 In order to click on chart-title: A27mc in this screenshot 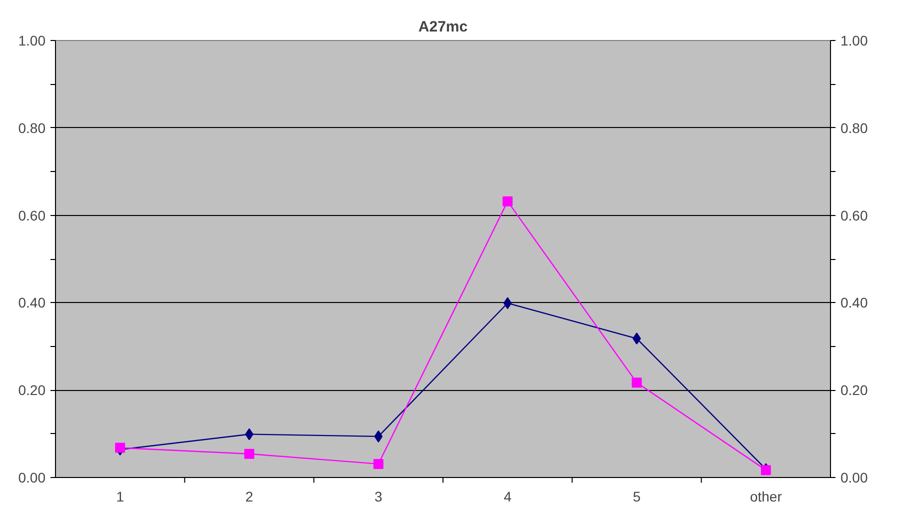, I will do `click(443, 27)`.